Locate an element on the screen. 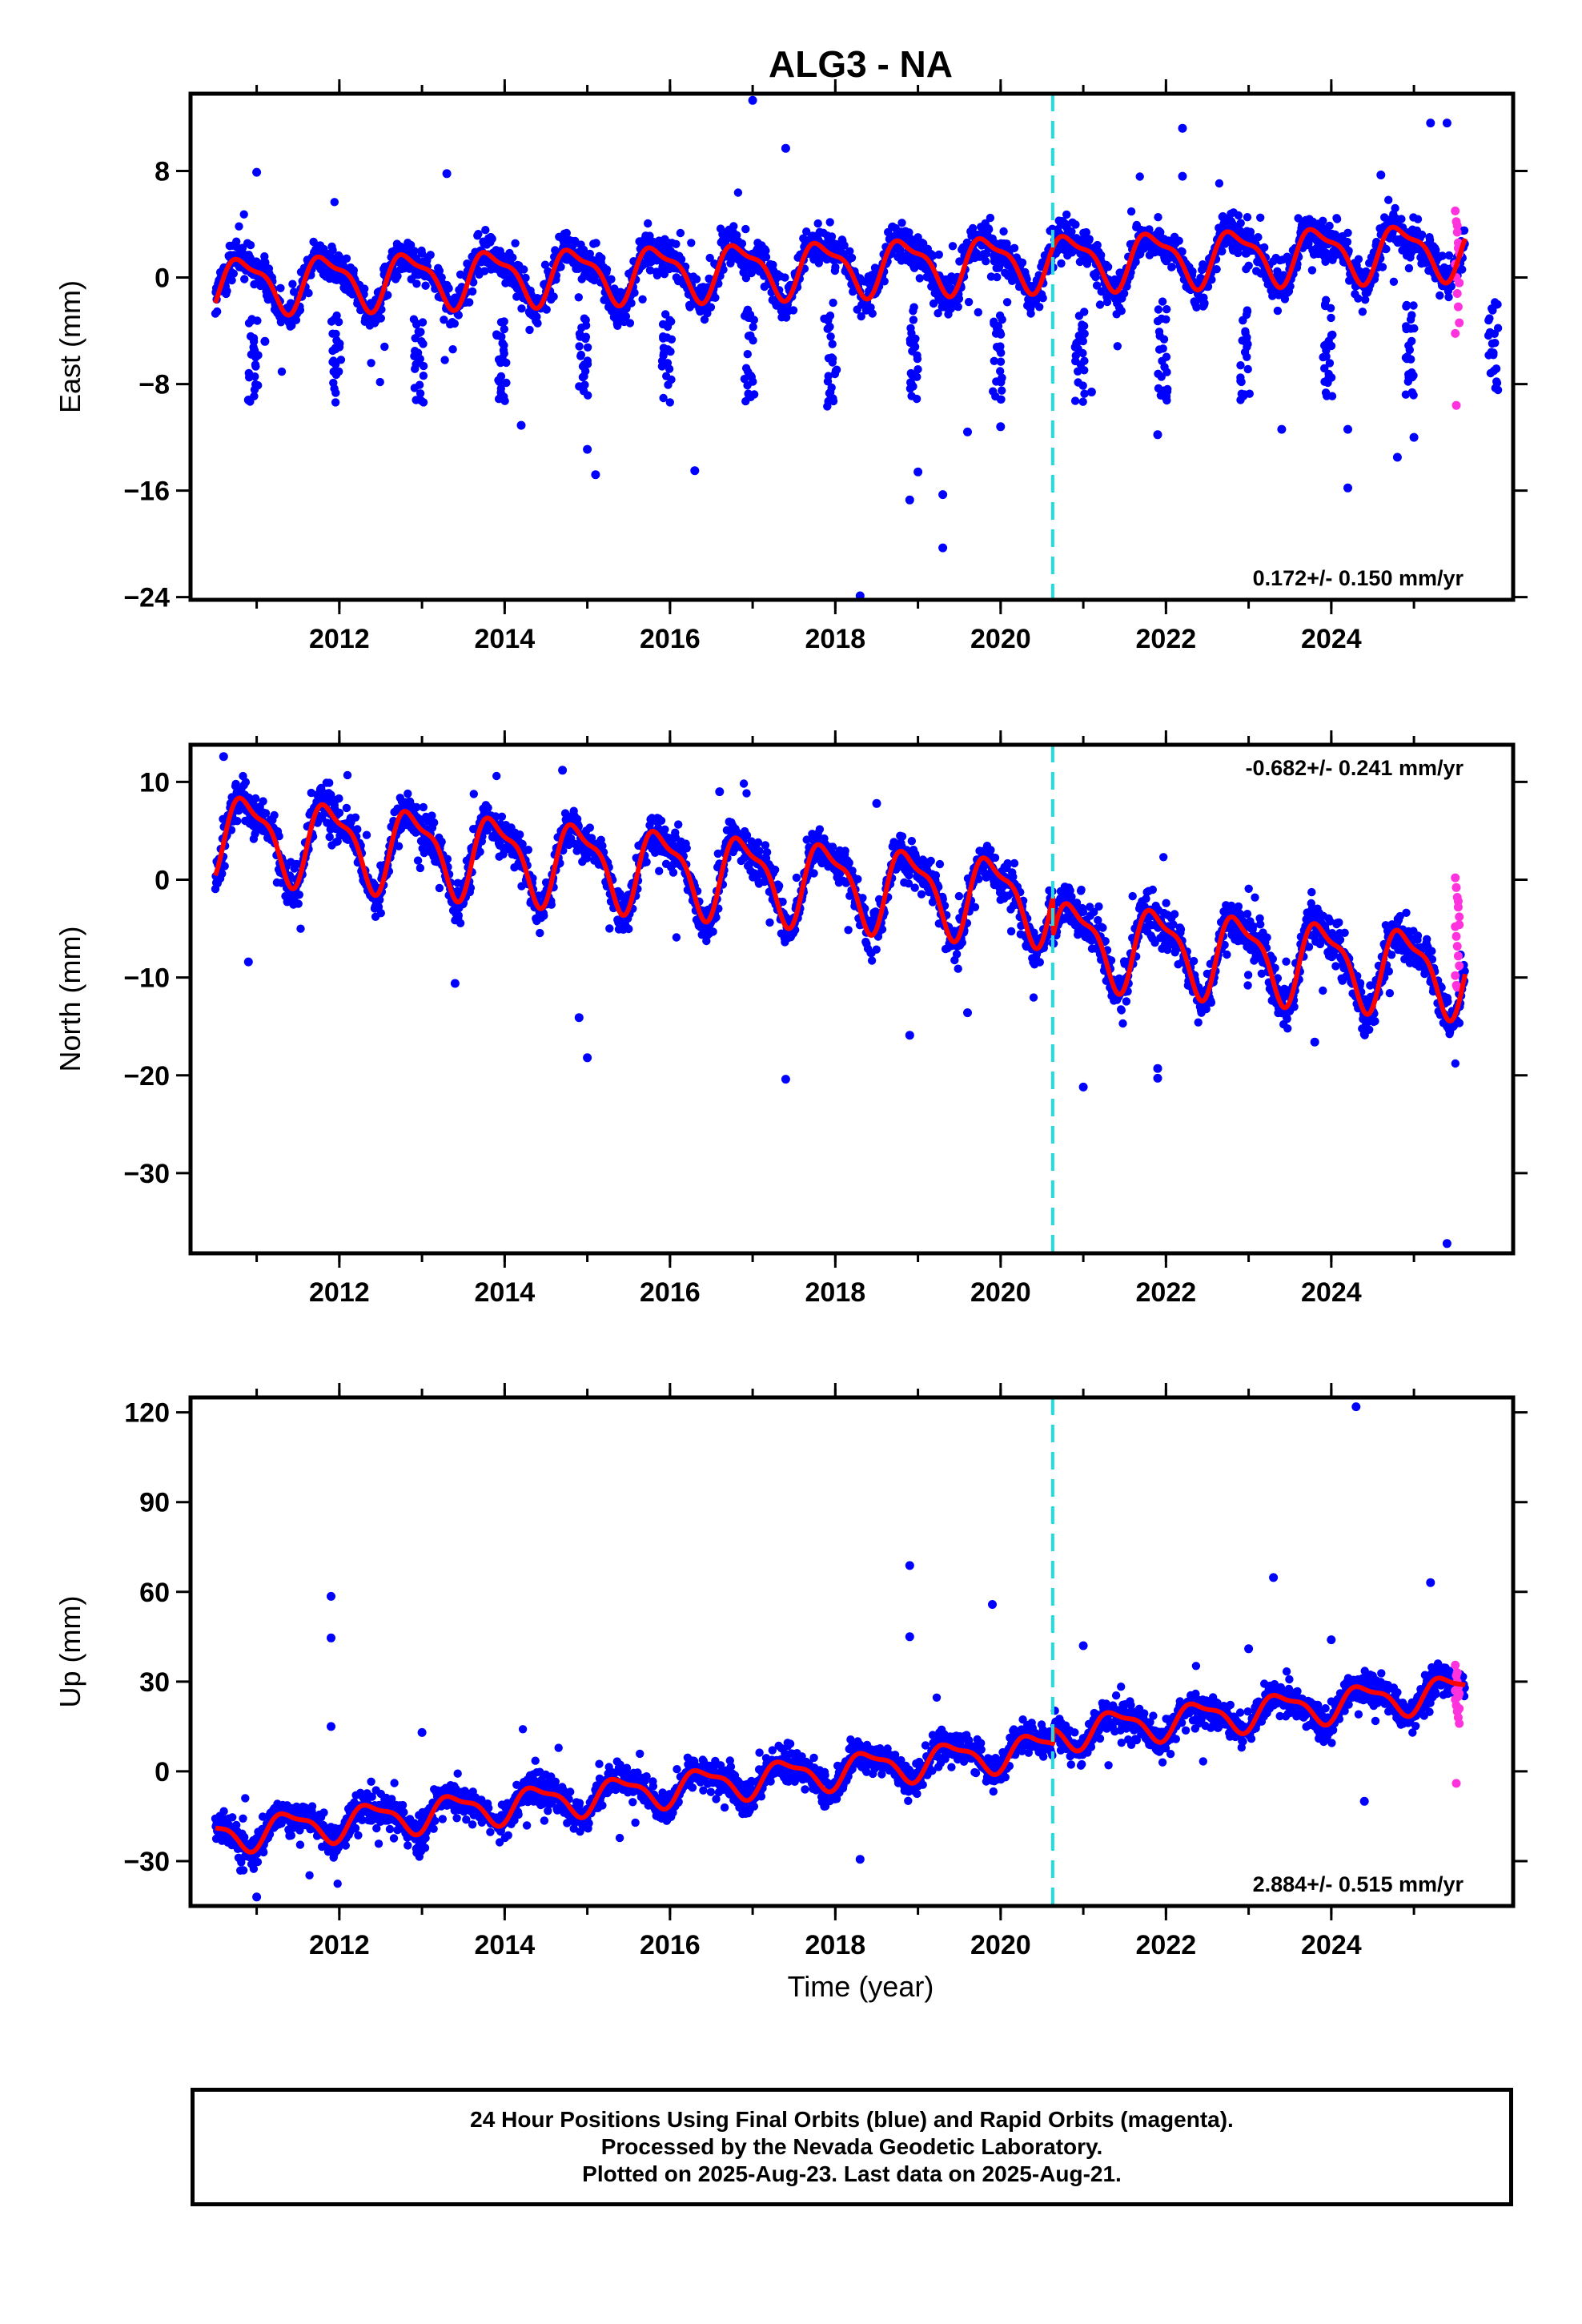 The image size is (1582, 2324). x-tick-label: 2024 is located at coordinates (1331, 639).